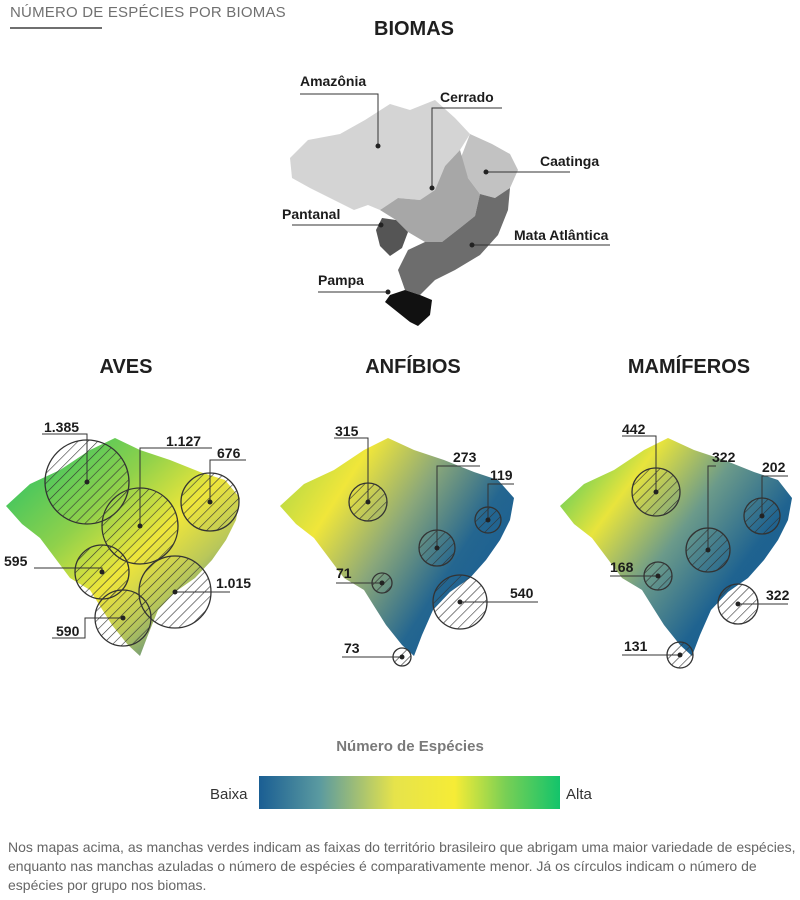 The width and height of the screenshot is (800, 900). I want to click on label-pantanal: Pantanal, so click(311, 214).